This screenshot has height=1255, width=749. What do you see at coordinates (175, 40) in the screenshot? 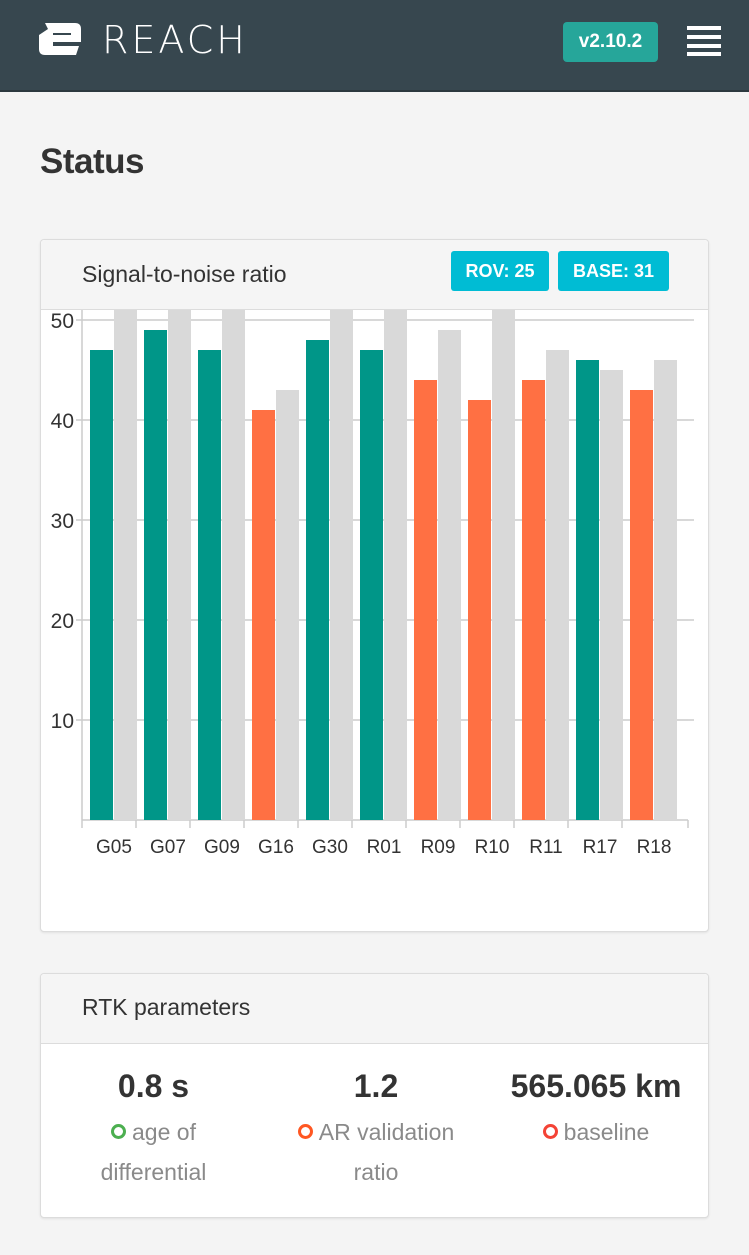
I see `brand-name: REACH` at bounding box center [175, 40].